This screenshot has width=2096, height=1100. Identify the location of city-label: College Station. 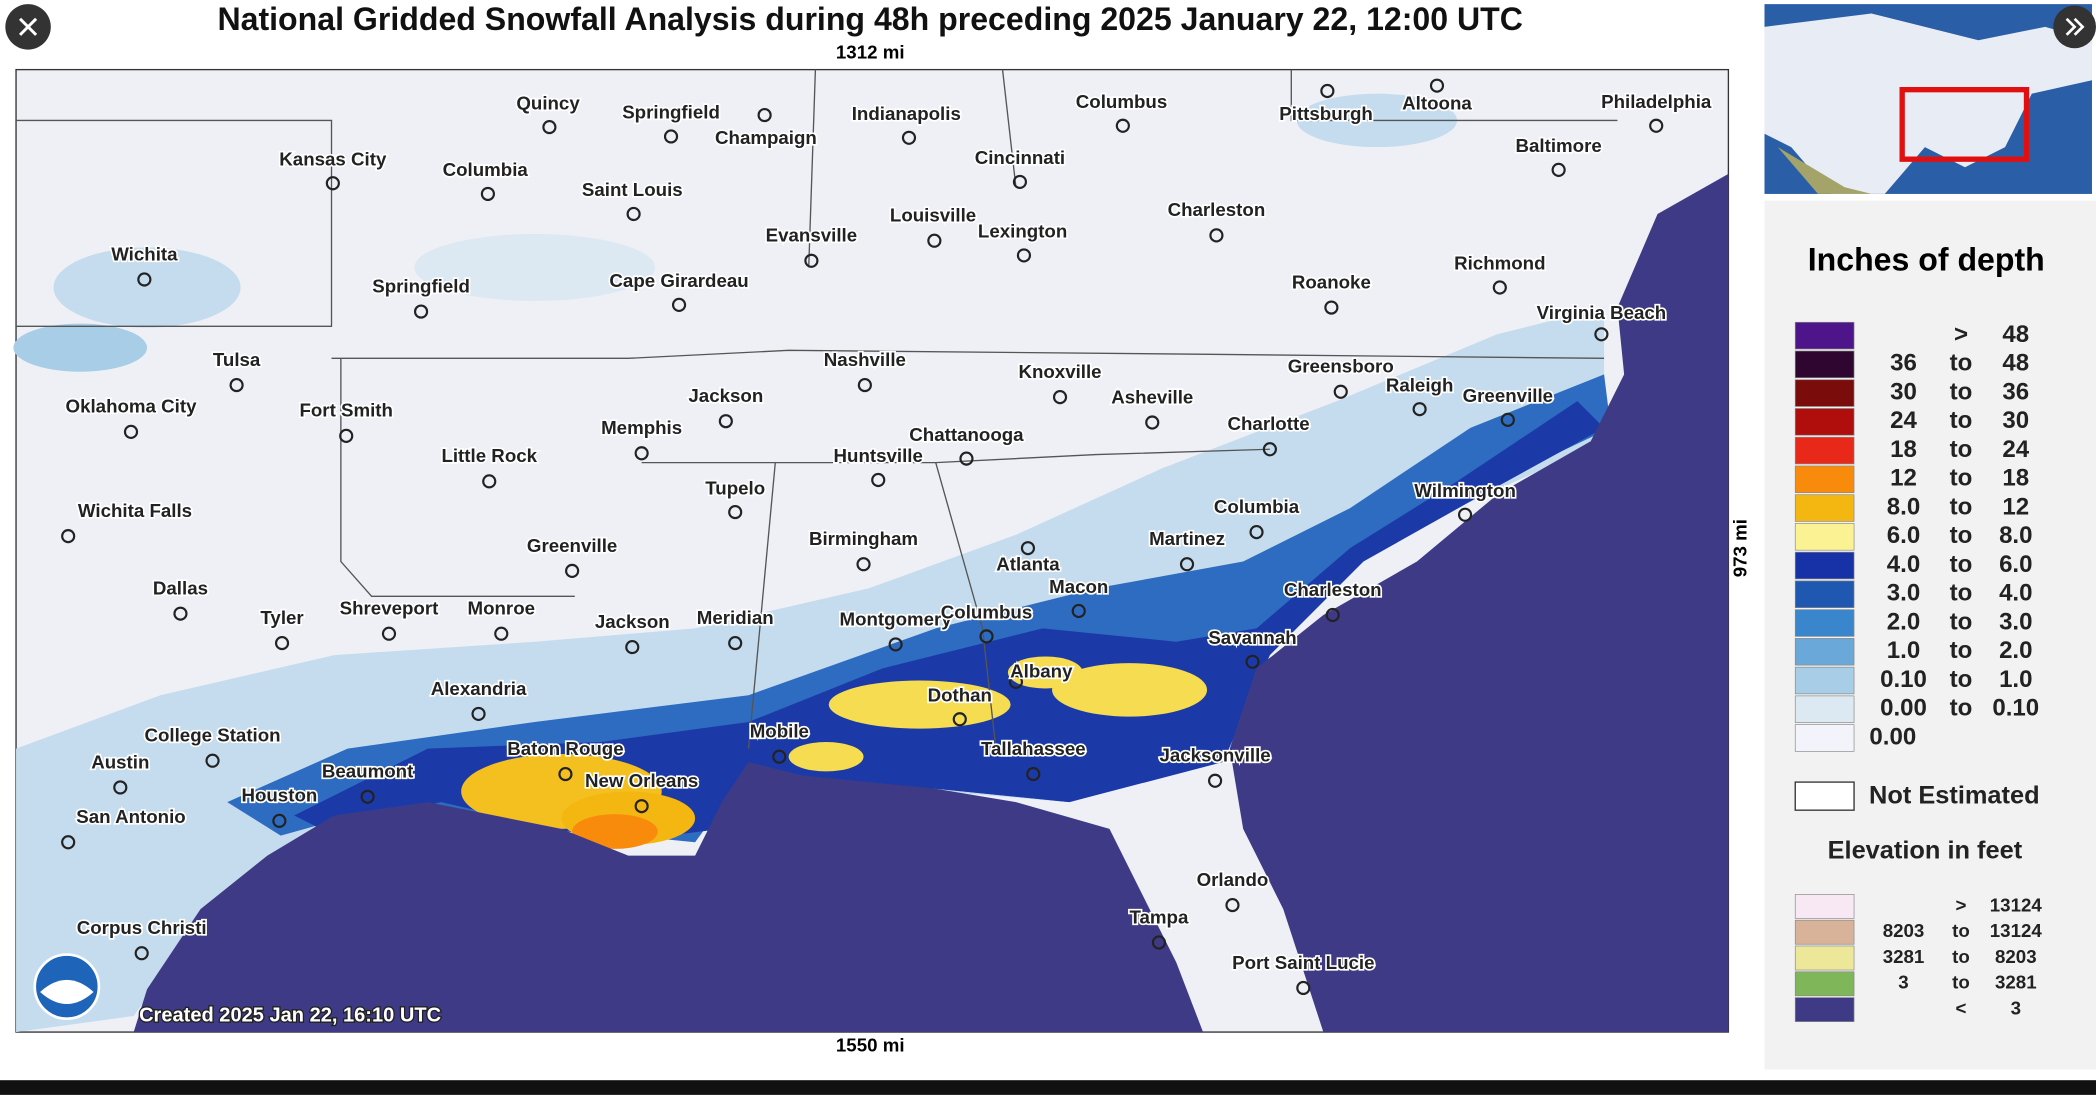
(212, 735).